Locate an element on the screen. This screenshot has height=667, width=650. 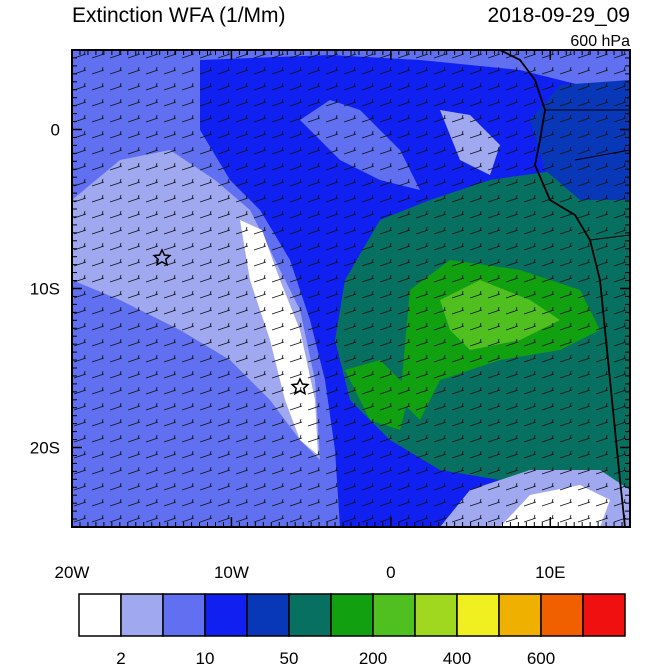
x-tick-label: 10E is located at coordinates (550, 572).